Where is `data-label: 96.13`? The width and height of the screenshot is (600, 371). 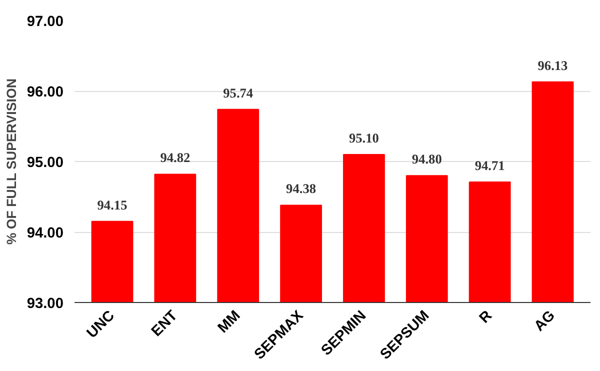
data-label: 96.13 is located at coordinates (553, 65).